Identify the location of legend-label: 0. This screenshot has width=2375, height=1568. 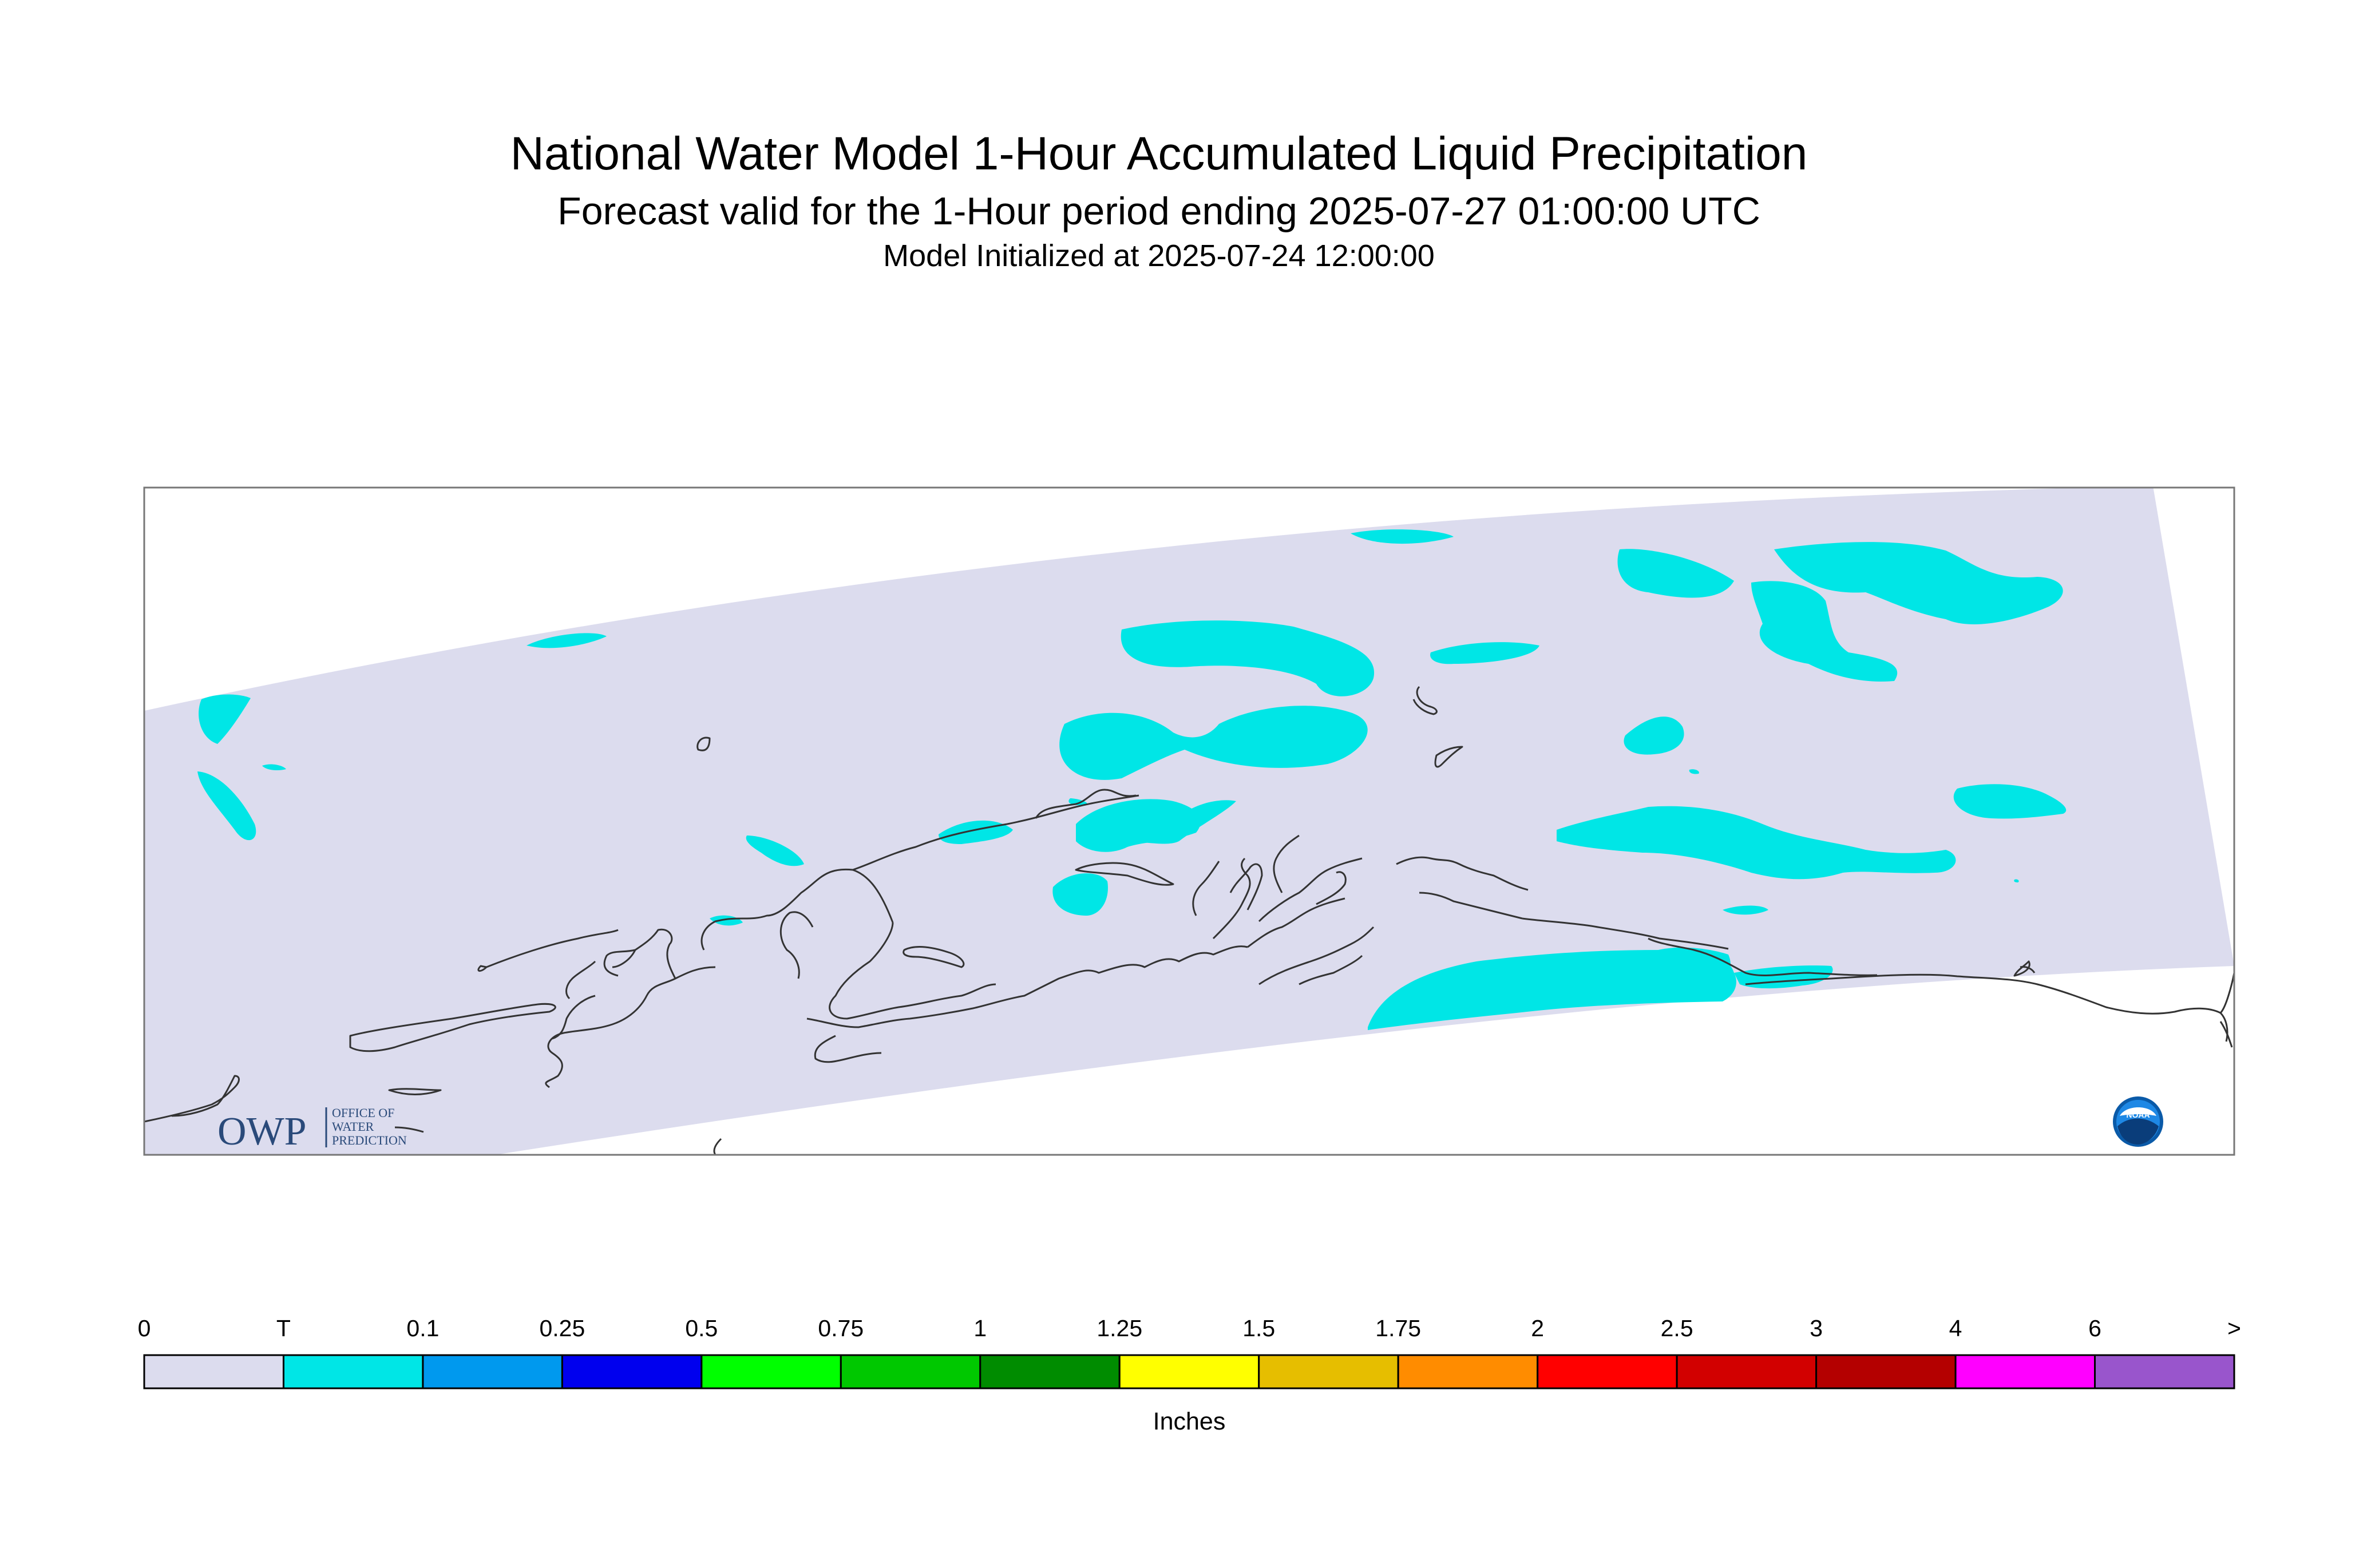
(144, 1328).